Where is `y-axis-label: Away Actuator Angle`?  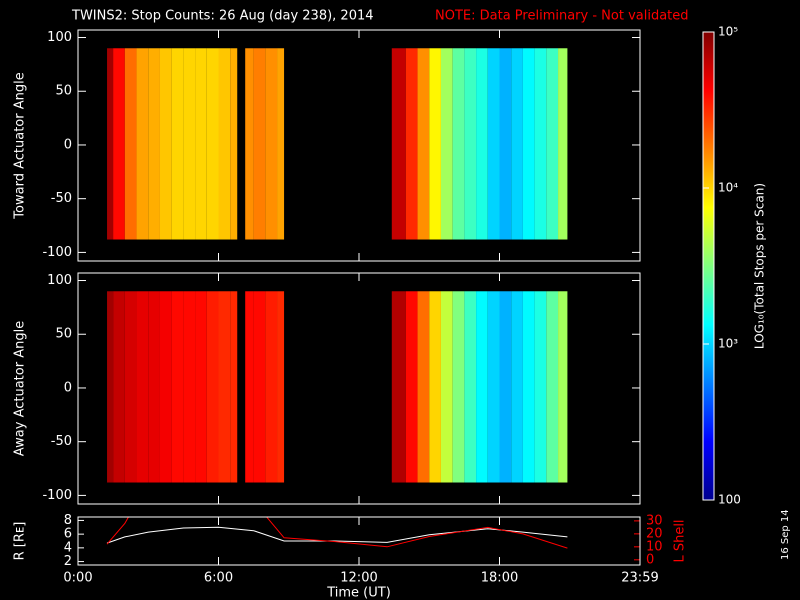 y-axis-label: Away Actuator Angle is located at coordinates (20, 388).